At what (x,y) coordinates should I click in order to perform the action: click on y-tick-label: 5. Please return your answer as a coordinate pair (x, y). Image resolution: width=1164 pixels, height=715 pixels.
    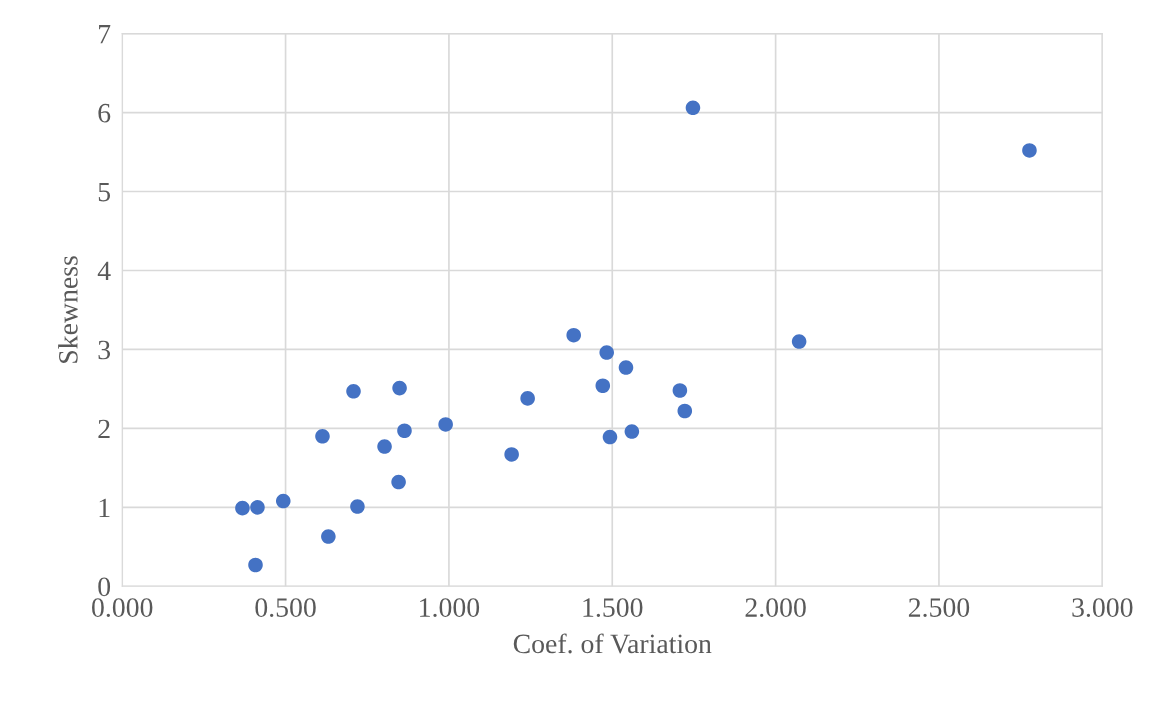
    Looking at the image, I should click on (104, 192).